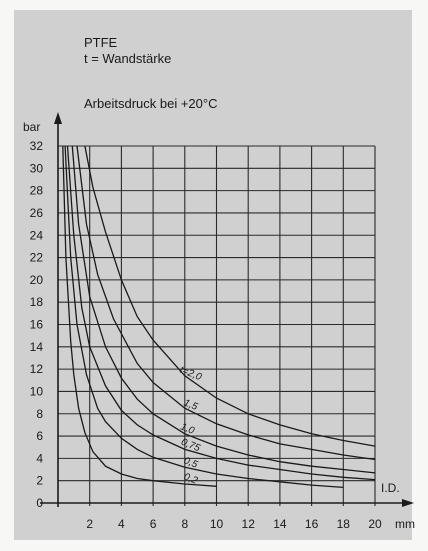  What do you see at coordinates (217, 524) in the screenshot?
I see `x-tick-label: 10` at bounding box center [217, 524].